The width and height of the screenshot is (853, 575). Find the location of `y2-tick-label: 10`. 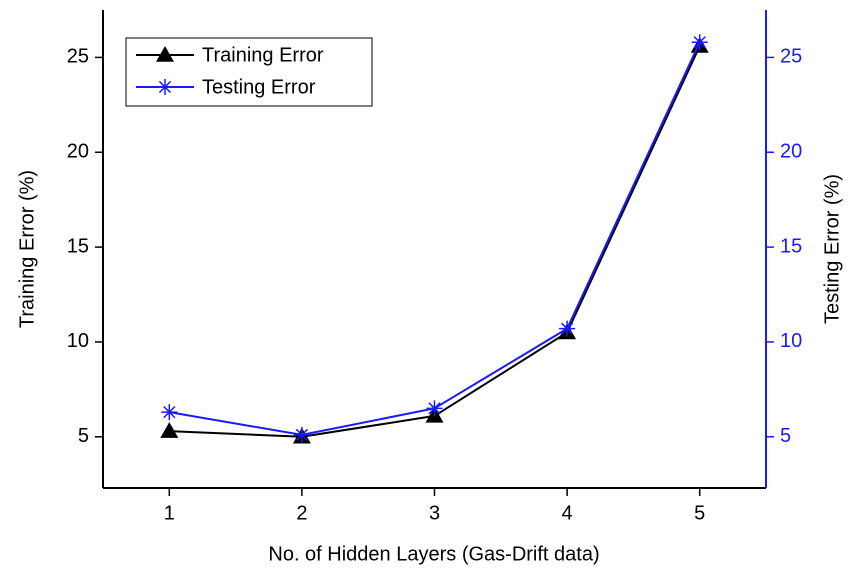

y2-tick-label: 10 is located at coordinates (791, 341).